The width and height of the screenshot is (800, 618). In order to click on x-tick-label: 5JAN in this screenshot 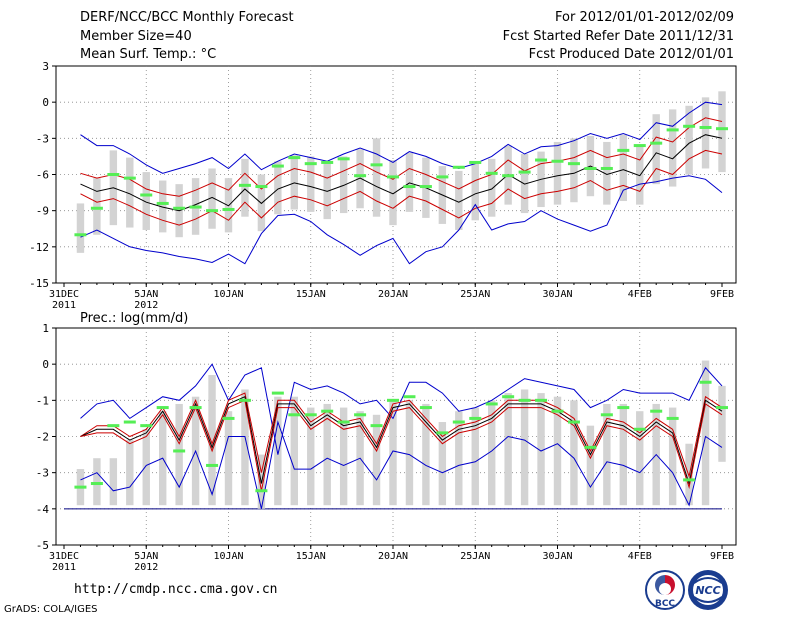, I will do `click(146, 294)`.